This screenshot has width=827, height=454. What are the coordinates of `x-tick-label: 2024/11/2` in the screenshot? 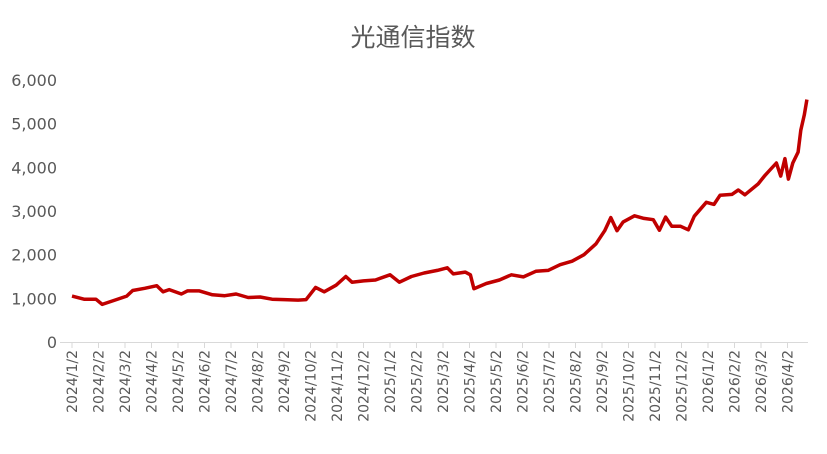 It's located at (338, 386).